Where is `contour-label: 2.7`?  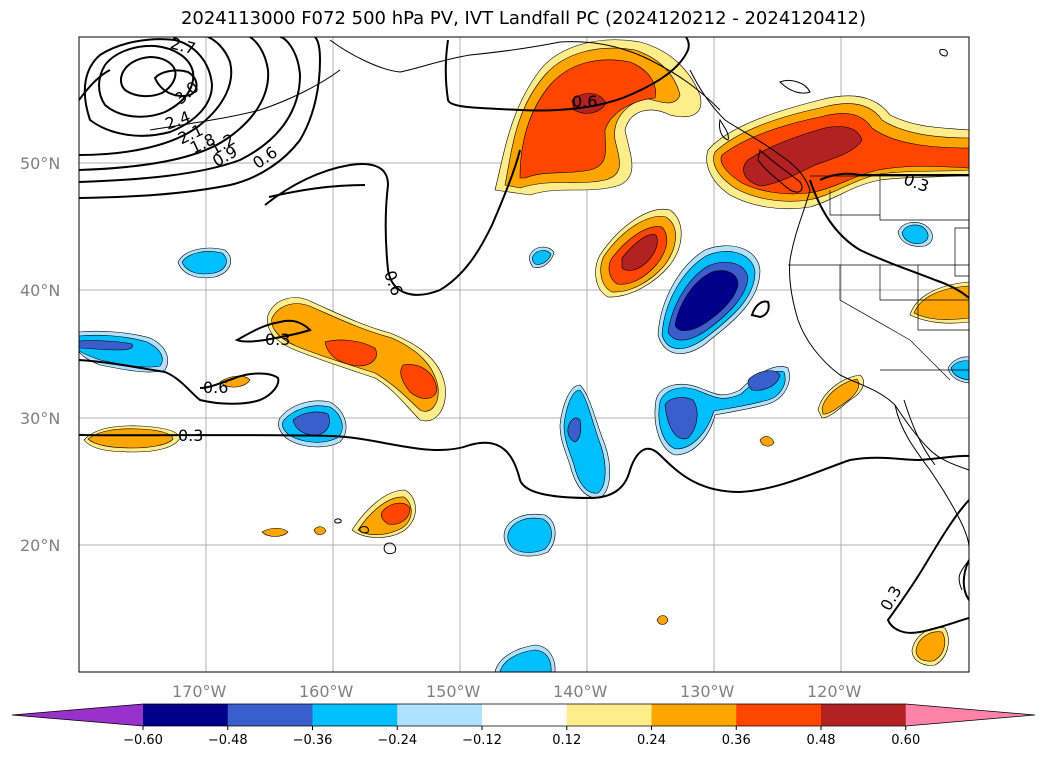
contour-label: 2.7 is located at coordinates (183, 45).